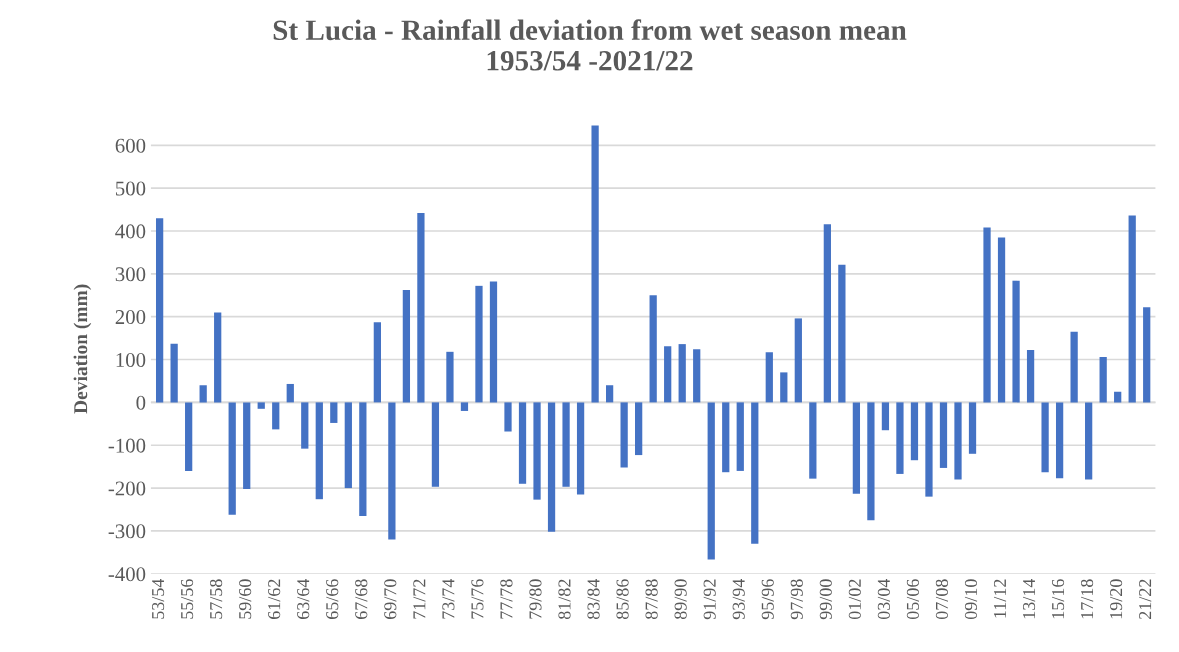 The image size is (1179, 652). Describe the element at coordinates (82, 349) in the screenshot. I see `y-axis-title: Deviation (mm)` at that location.